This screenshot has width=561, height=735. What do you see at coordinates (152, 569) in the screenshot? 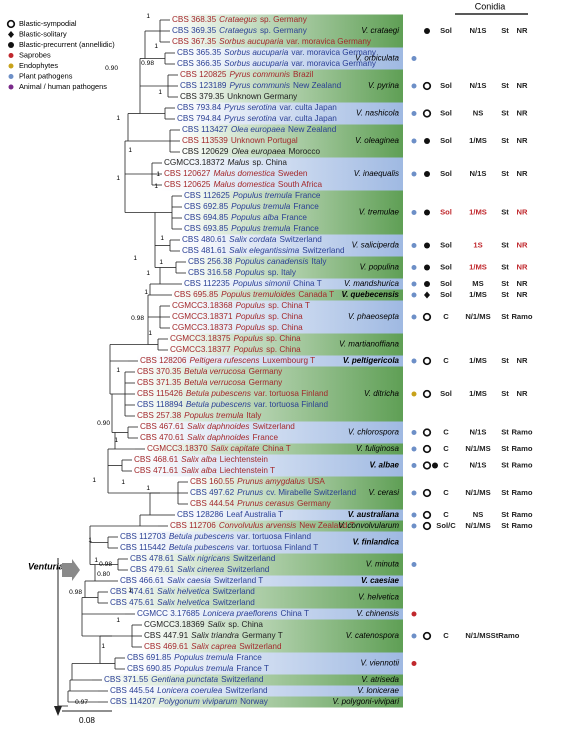
I see `strain: CBS 479.61` at bounding box center [152, 569].